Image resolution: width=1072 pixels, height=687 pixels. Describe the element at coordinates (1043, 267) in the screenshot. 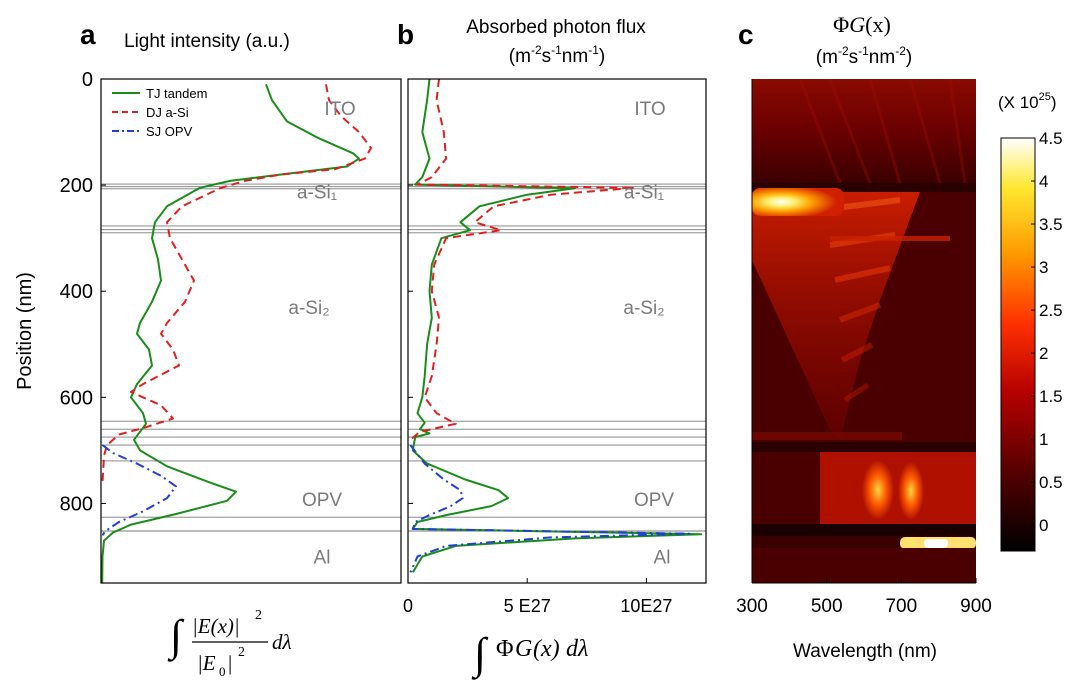

I see `colorbar-tick-label: 3` at that location.